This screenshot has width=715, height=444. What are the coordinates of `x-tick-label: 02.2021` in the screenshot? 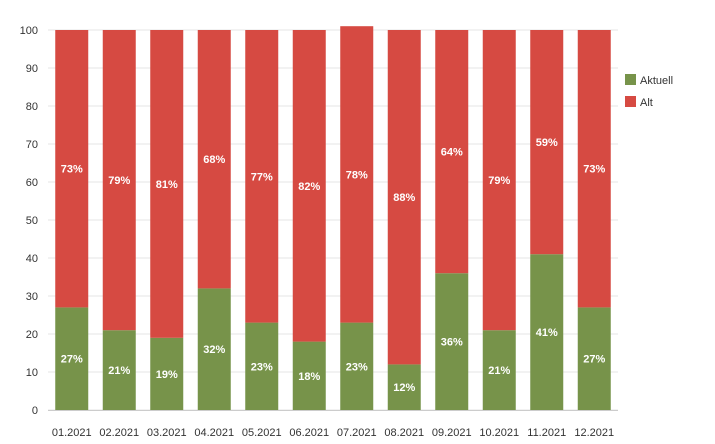 It's located at (119, 433).